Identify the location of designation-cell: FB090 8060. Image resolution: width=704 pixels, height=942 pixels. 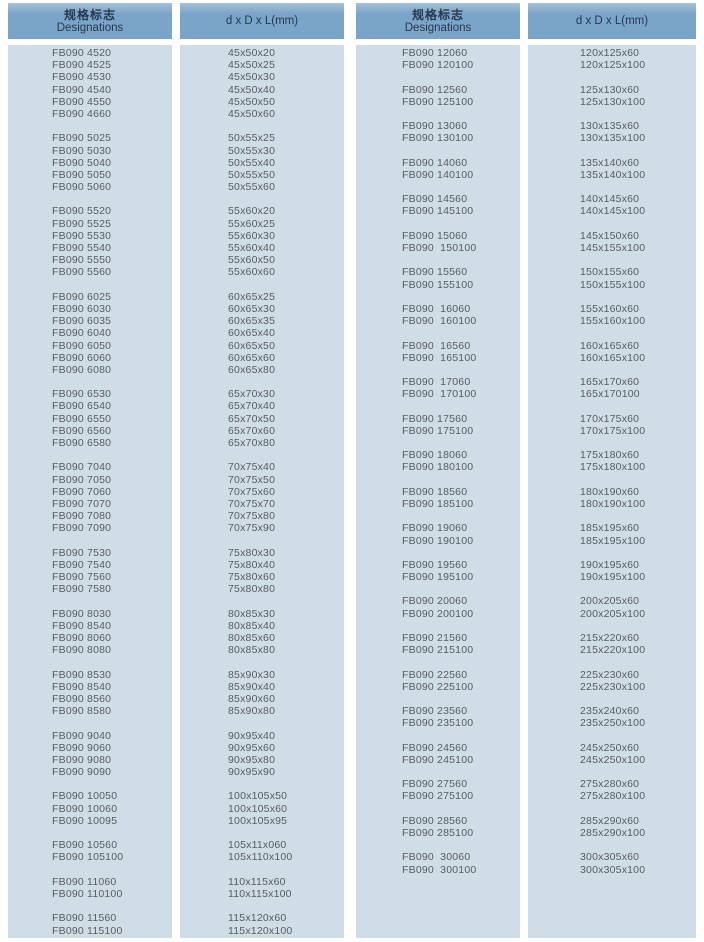
(82, 638).